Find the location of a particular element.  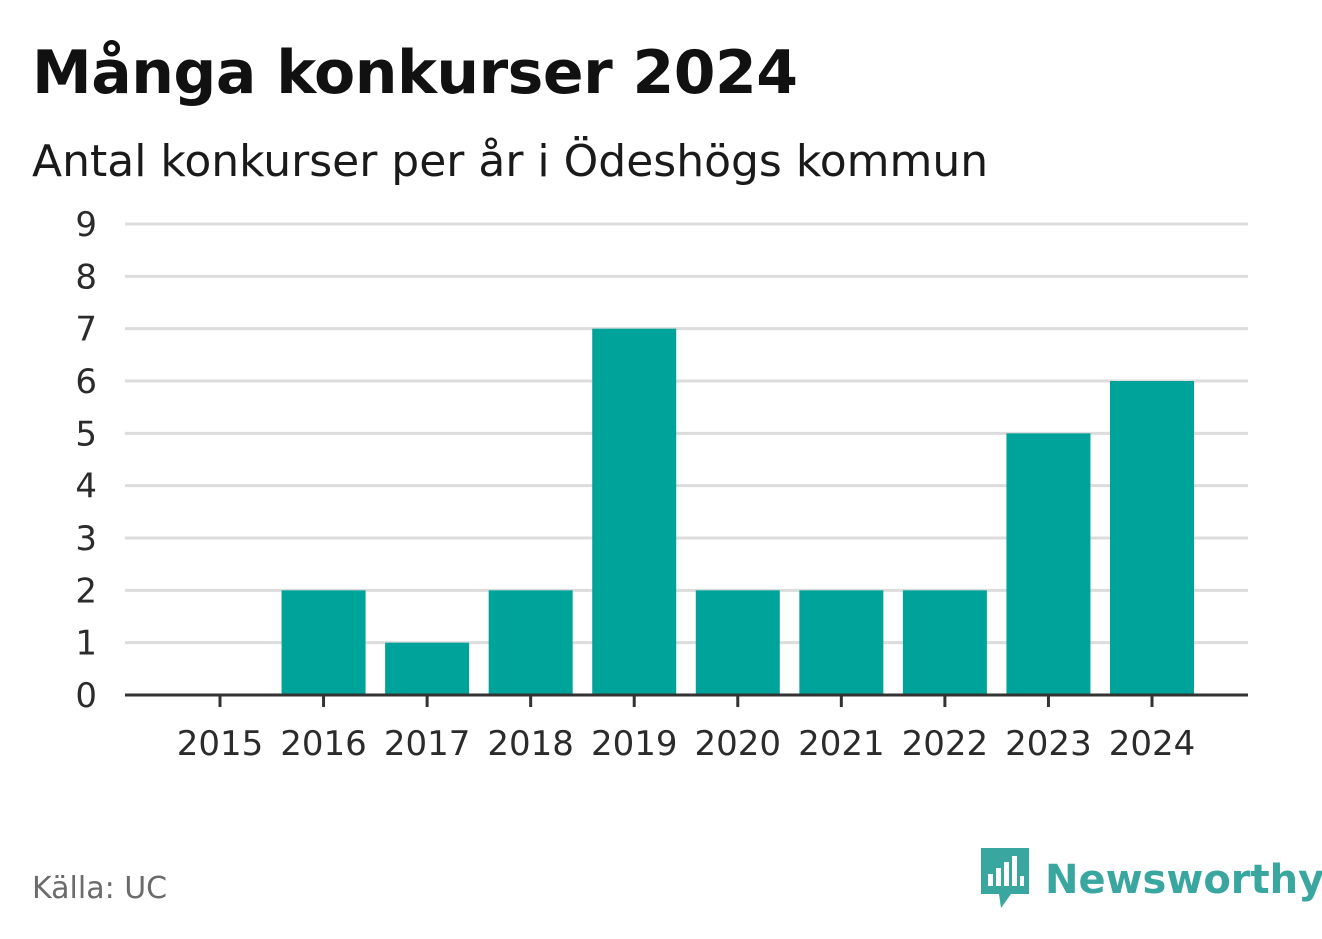

y-tick-label-7: 7 is located at coordinates (86, 330).